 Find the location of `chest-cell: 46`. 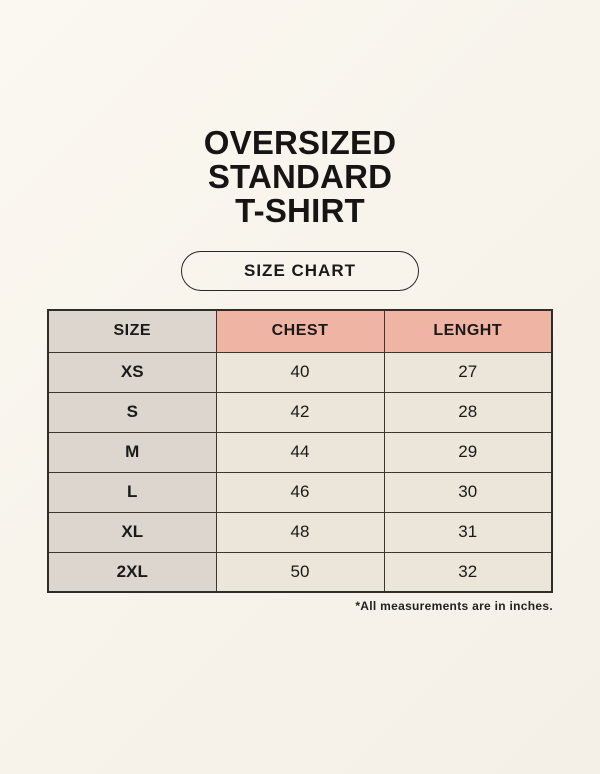

chest-cell: 46 is located at coordinates (300, 492).